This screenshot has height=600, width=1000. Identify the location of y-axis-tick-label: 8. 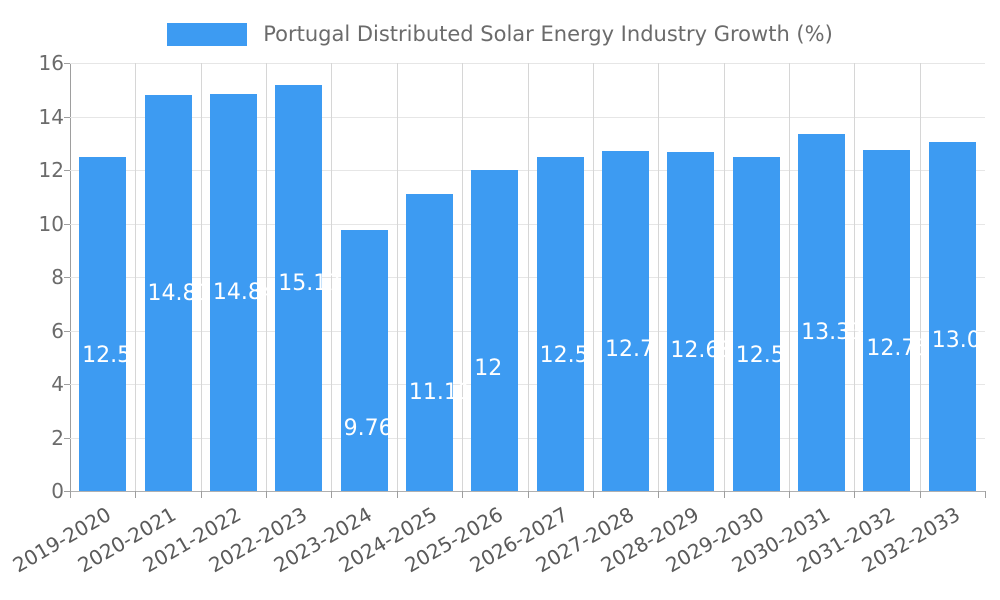
(57, 277).